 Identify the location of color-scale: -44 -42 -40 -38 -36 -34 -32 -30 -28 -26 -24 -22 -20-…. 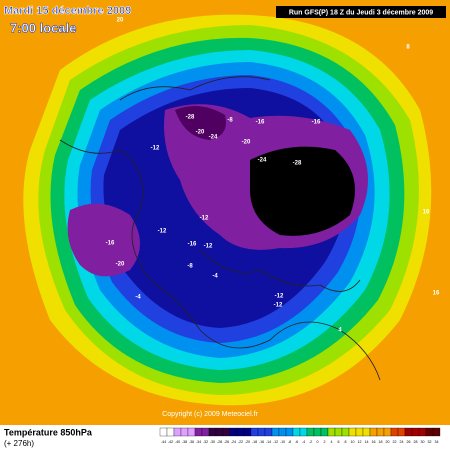
(300, 435).